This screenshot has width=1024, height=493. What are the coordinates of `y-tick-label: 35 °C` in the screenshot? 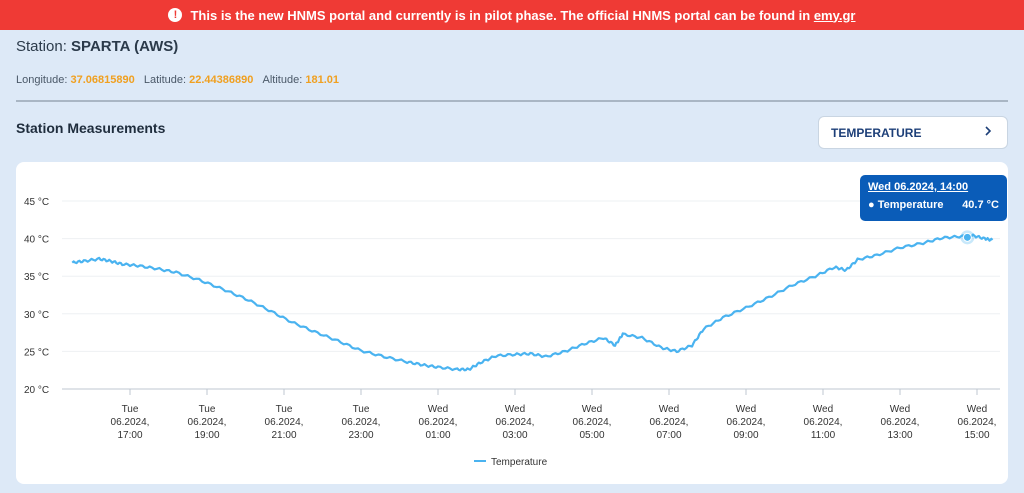 It's located at (36, 277).